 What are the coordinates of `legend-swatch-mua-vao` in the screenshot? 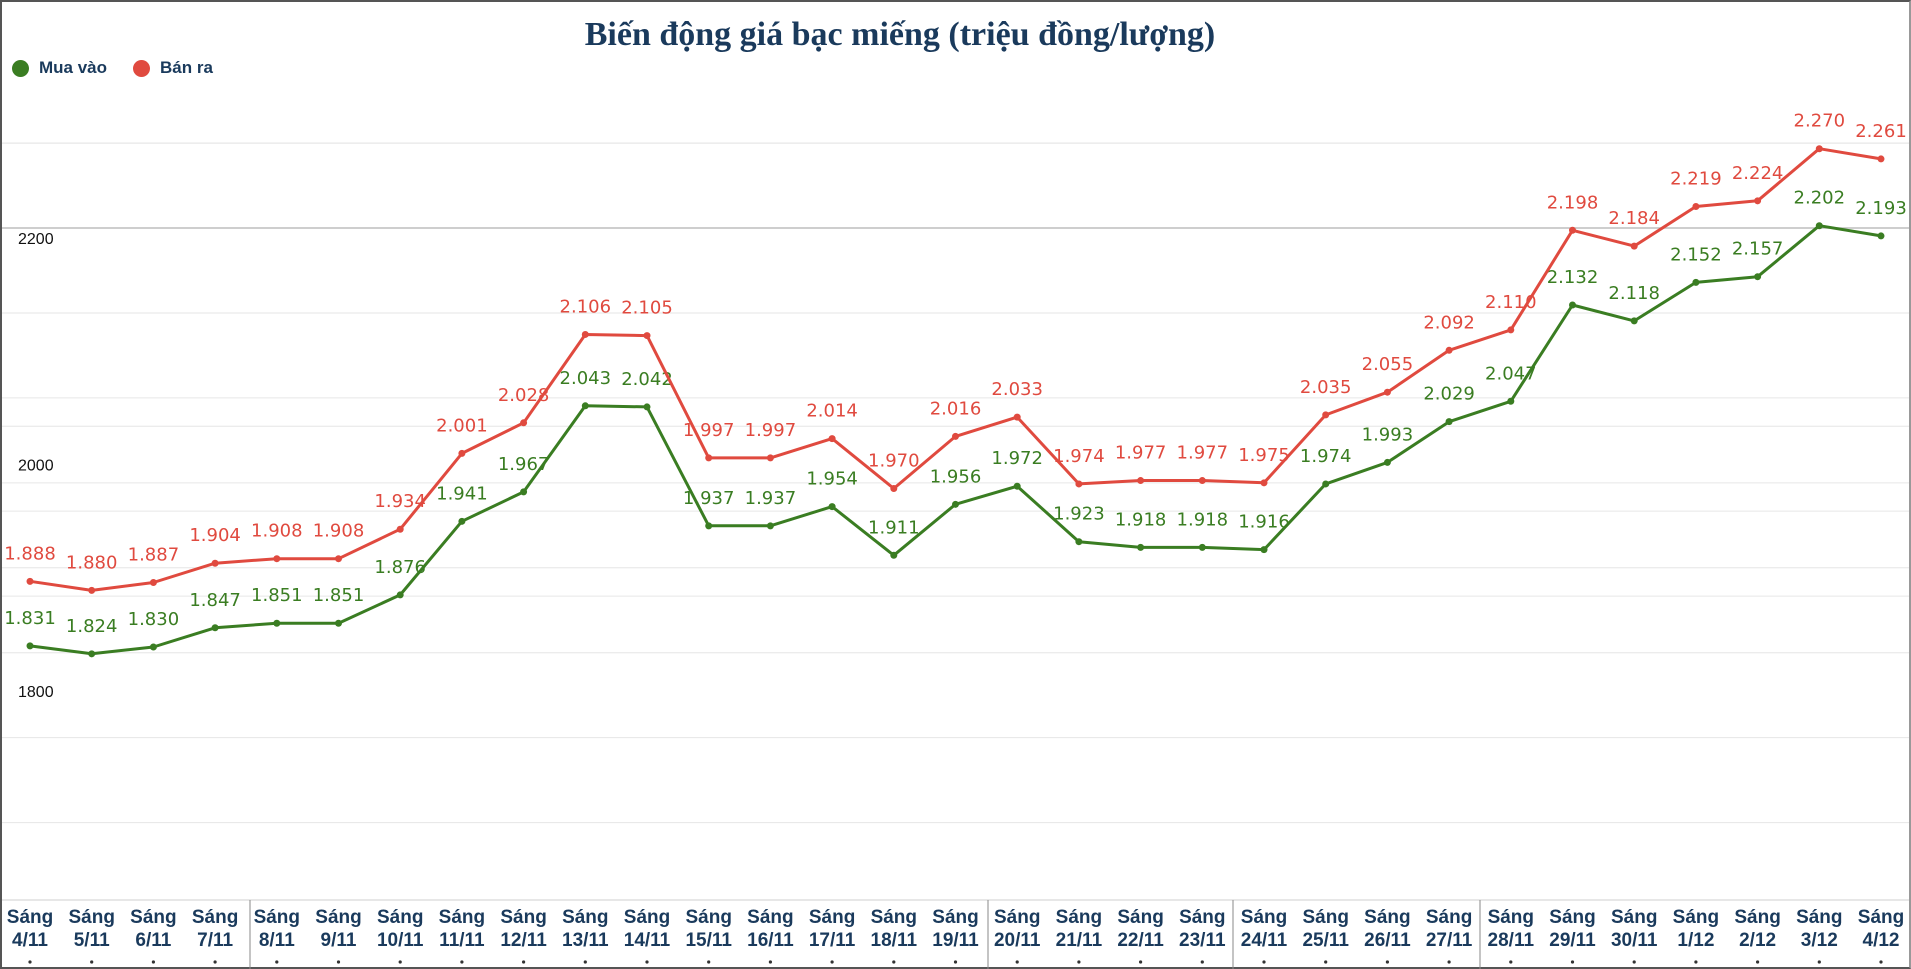 It's located at (20, 68).